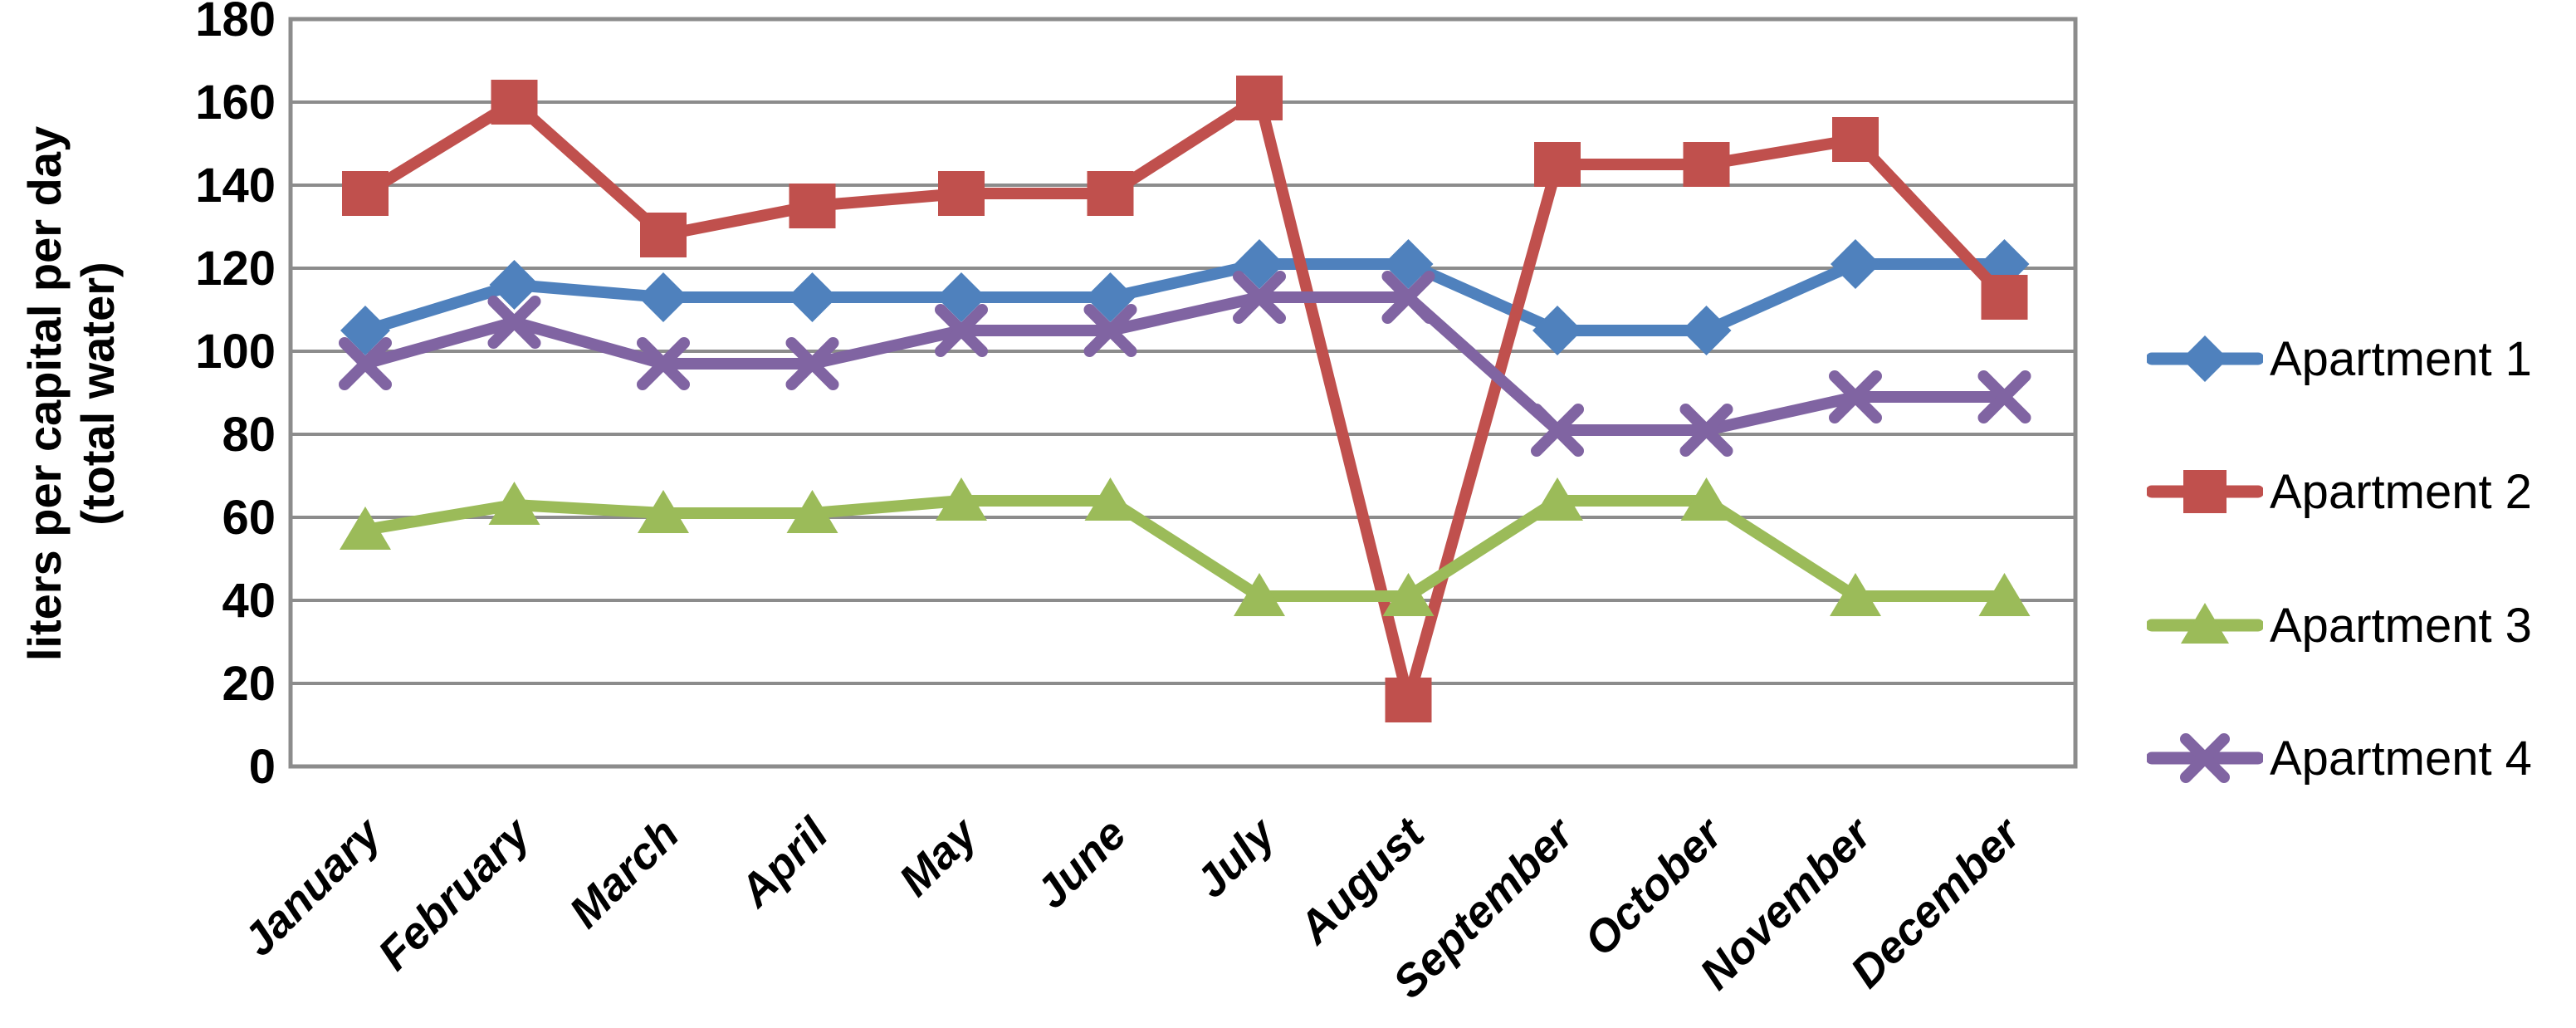 This screenshot has height=1028, width=2576. What do you see at coordinates (1236, 857) in the screenshot?
I see `x-tick-label: July` at bounding box center [1236, 857].